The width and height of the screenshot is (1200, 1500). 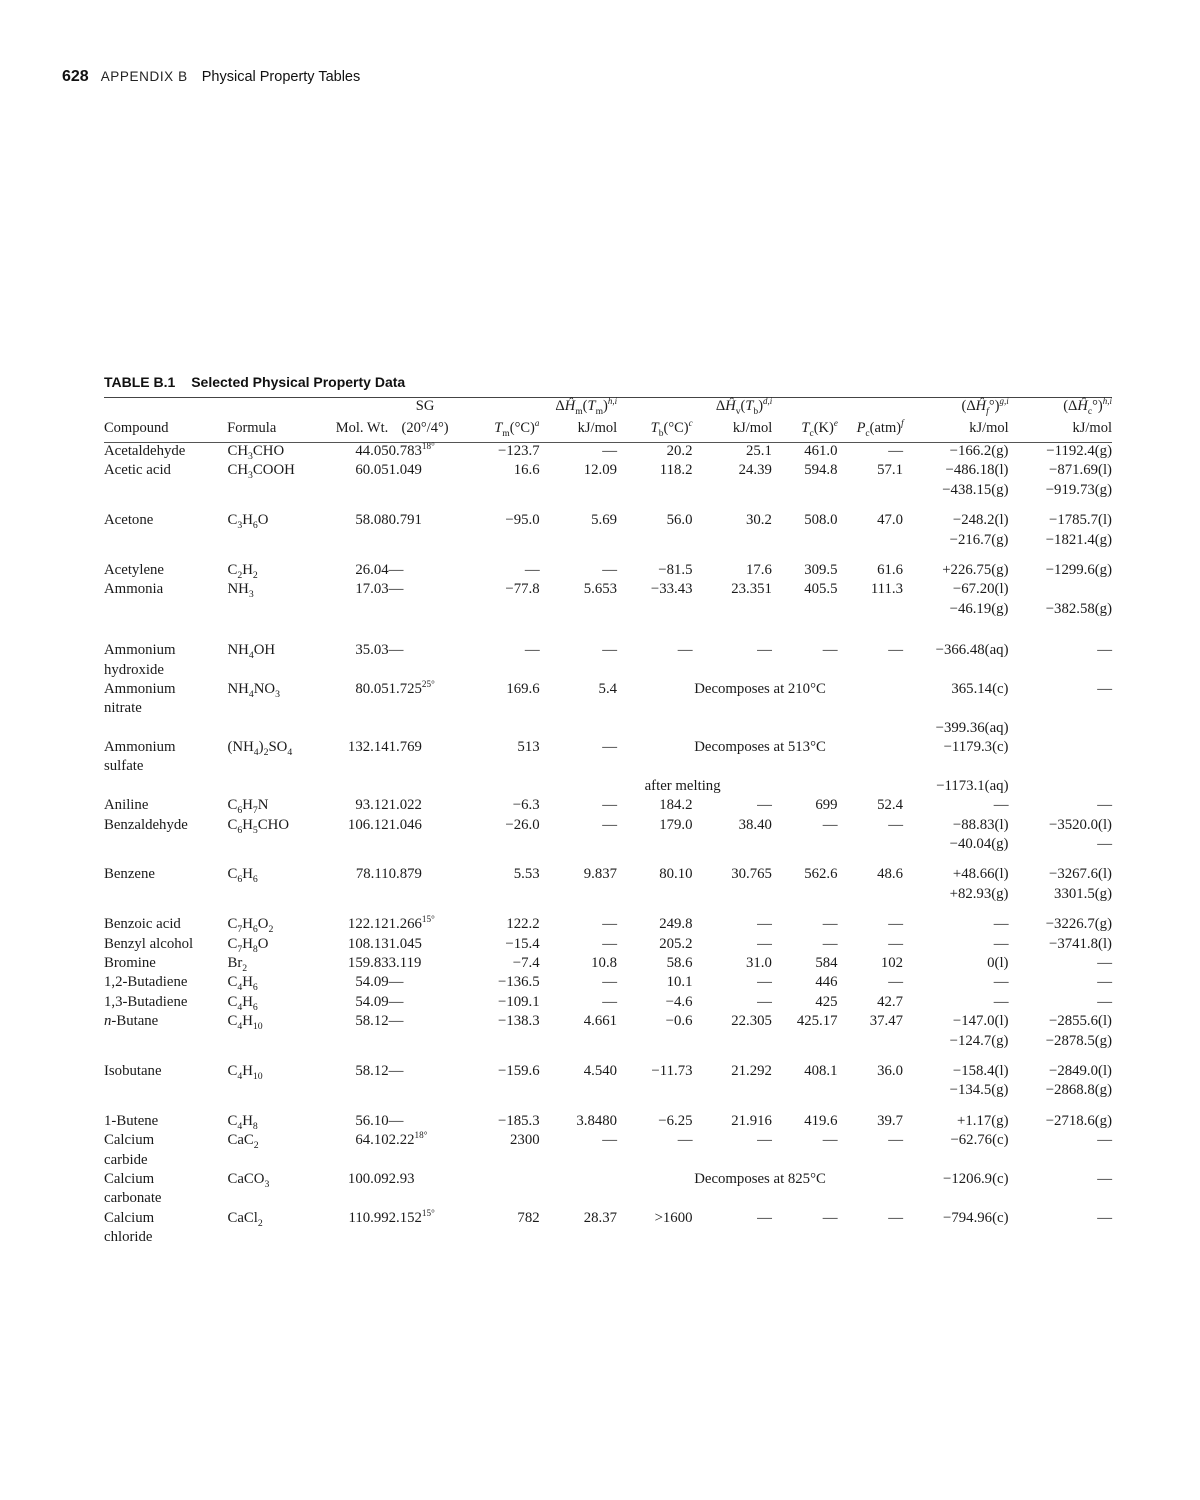 What do you see at coordinates (129, 874) in the screenshot?
I see `cell-compound: Benzene` at bounding box center [129, 874].